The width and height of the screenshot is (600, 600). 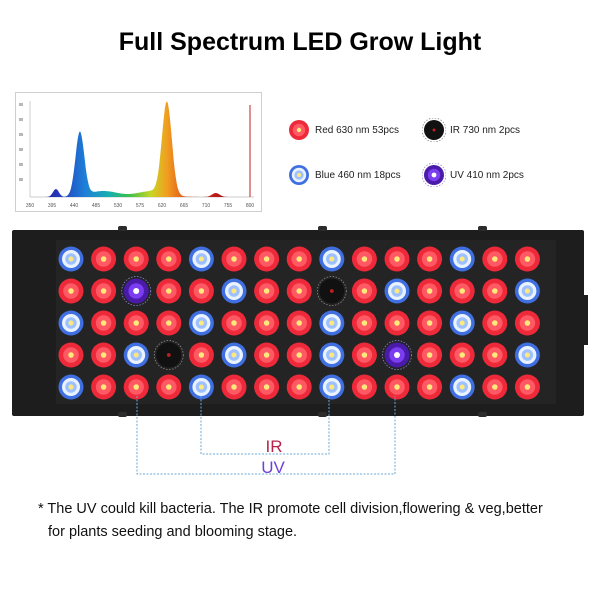 What do you see at coordinates (206, 206) in the screenshot?
I see `spectrum-tick-label: 710` at bounding box center [206, 206].